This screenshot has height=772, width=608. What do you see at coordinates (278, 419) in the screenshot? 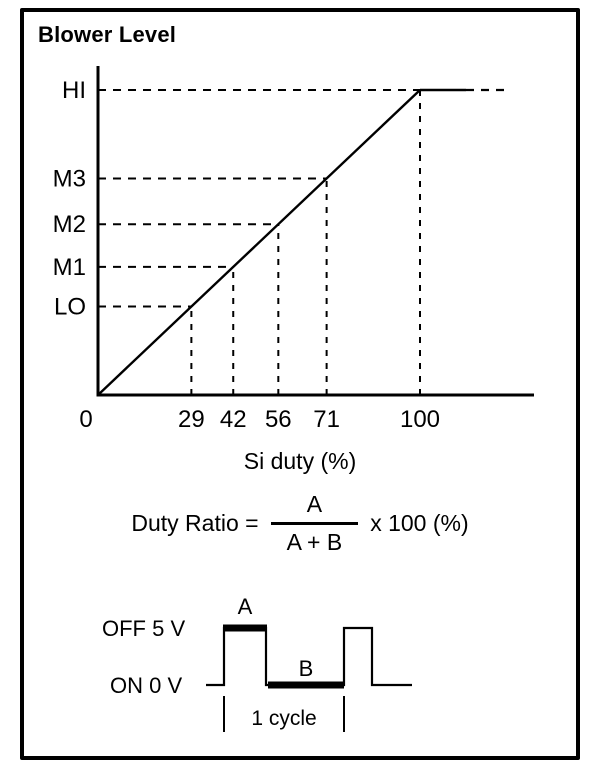
I see `x-tick-label-56: 56` at bounding box center [278, 419].